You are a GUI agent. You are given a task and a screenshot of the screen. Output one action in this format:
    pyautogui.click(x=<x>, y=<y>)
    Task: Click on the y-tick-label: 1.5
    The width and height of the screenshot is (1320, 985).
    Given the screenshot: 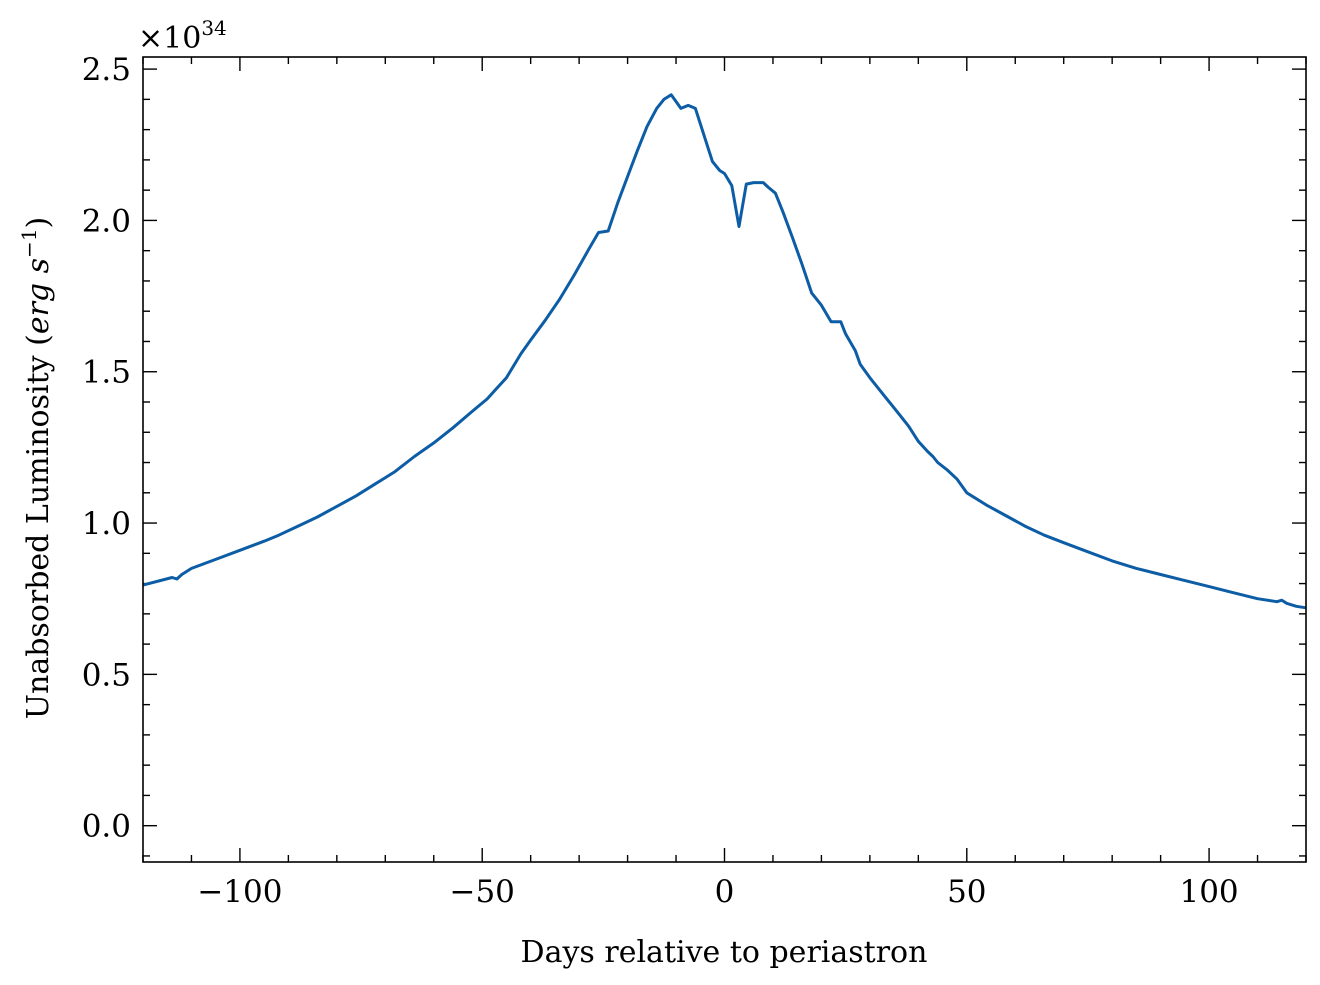 What is the action you would take?
    pyautogui.click(x=106, y=373)
    